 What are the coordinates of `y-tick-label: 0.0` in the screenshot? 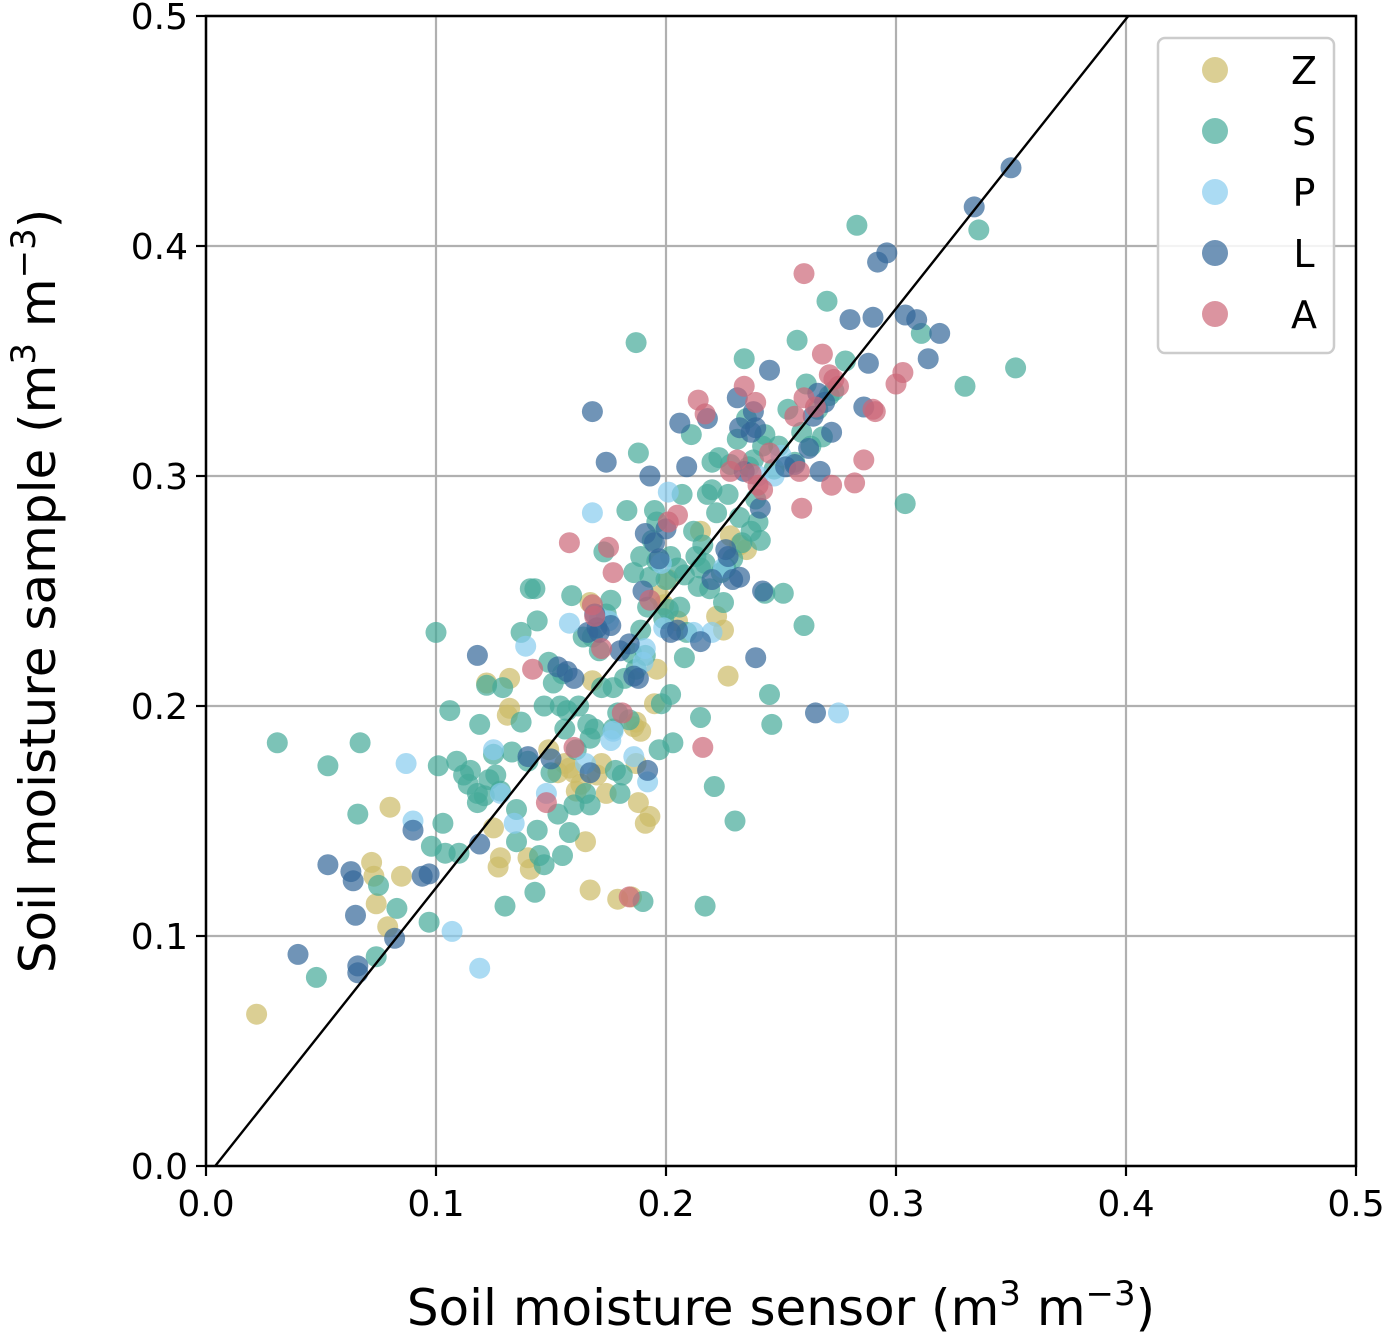 It's located at (159, 1167).